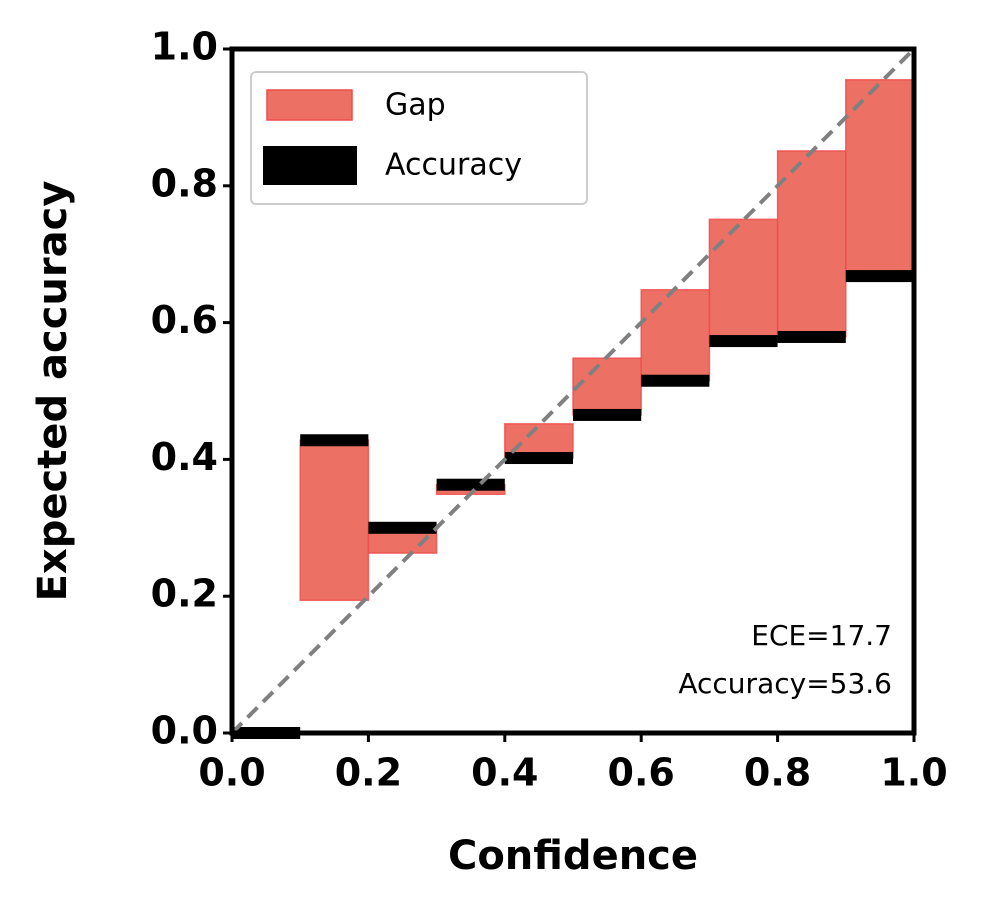 This screenshot has width=995, height=919. What do you see at coordinates (785, 683) in the screenshot?
I see `annotation: Accuracy=53.6` at bounding box center [785, 683].